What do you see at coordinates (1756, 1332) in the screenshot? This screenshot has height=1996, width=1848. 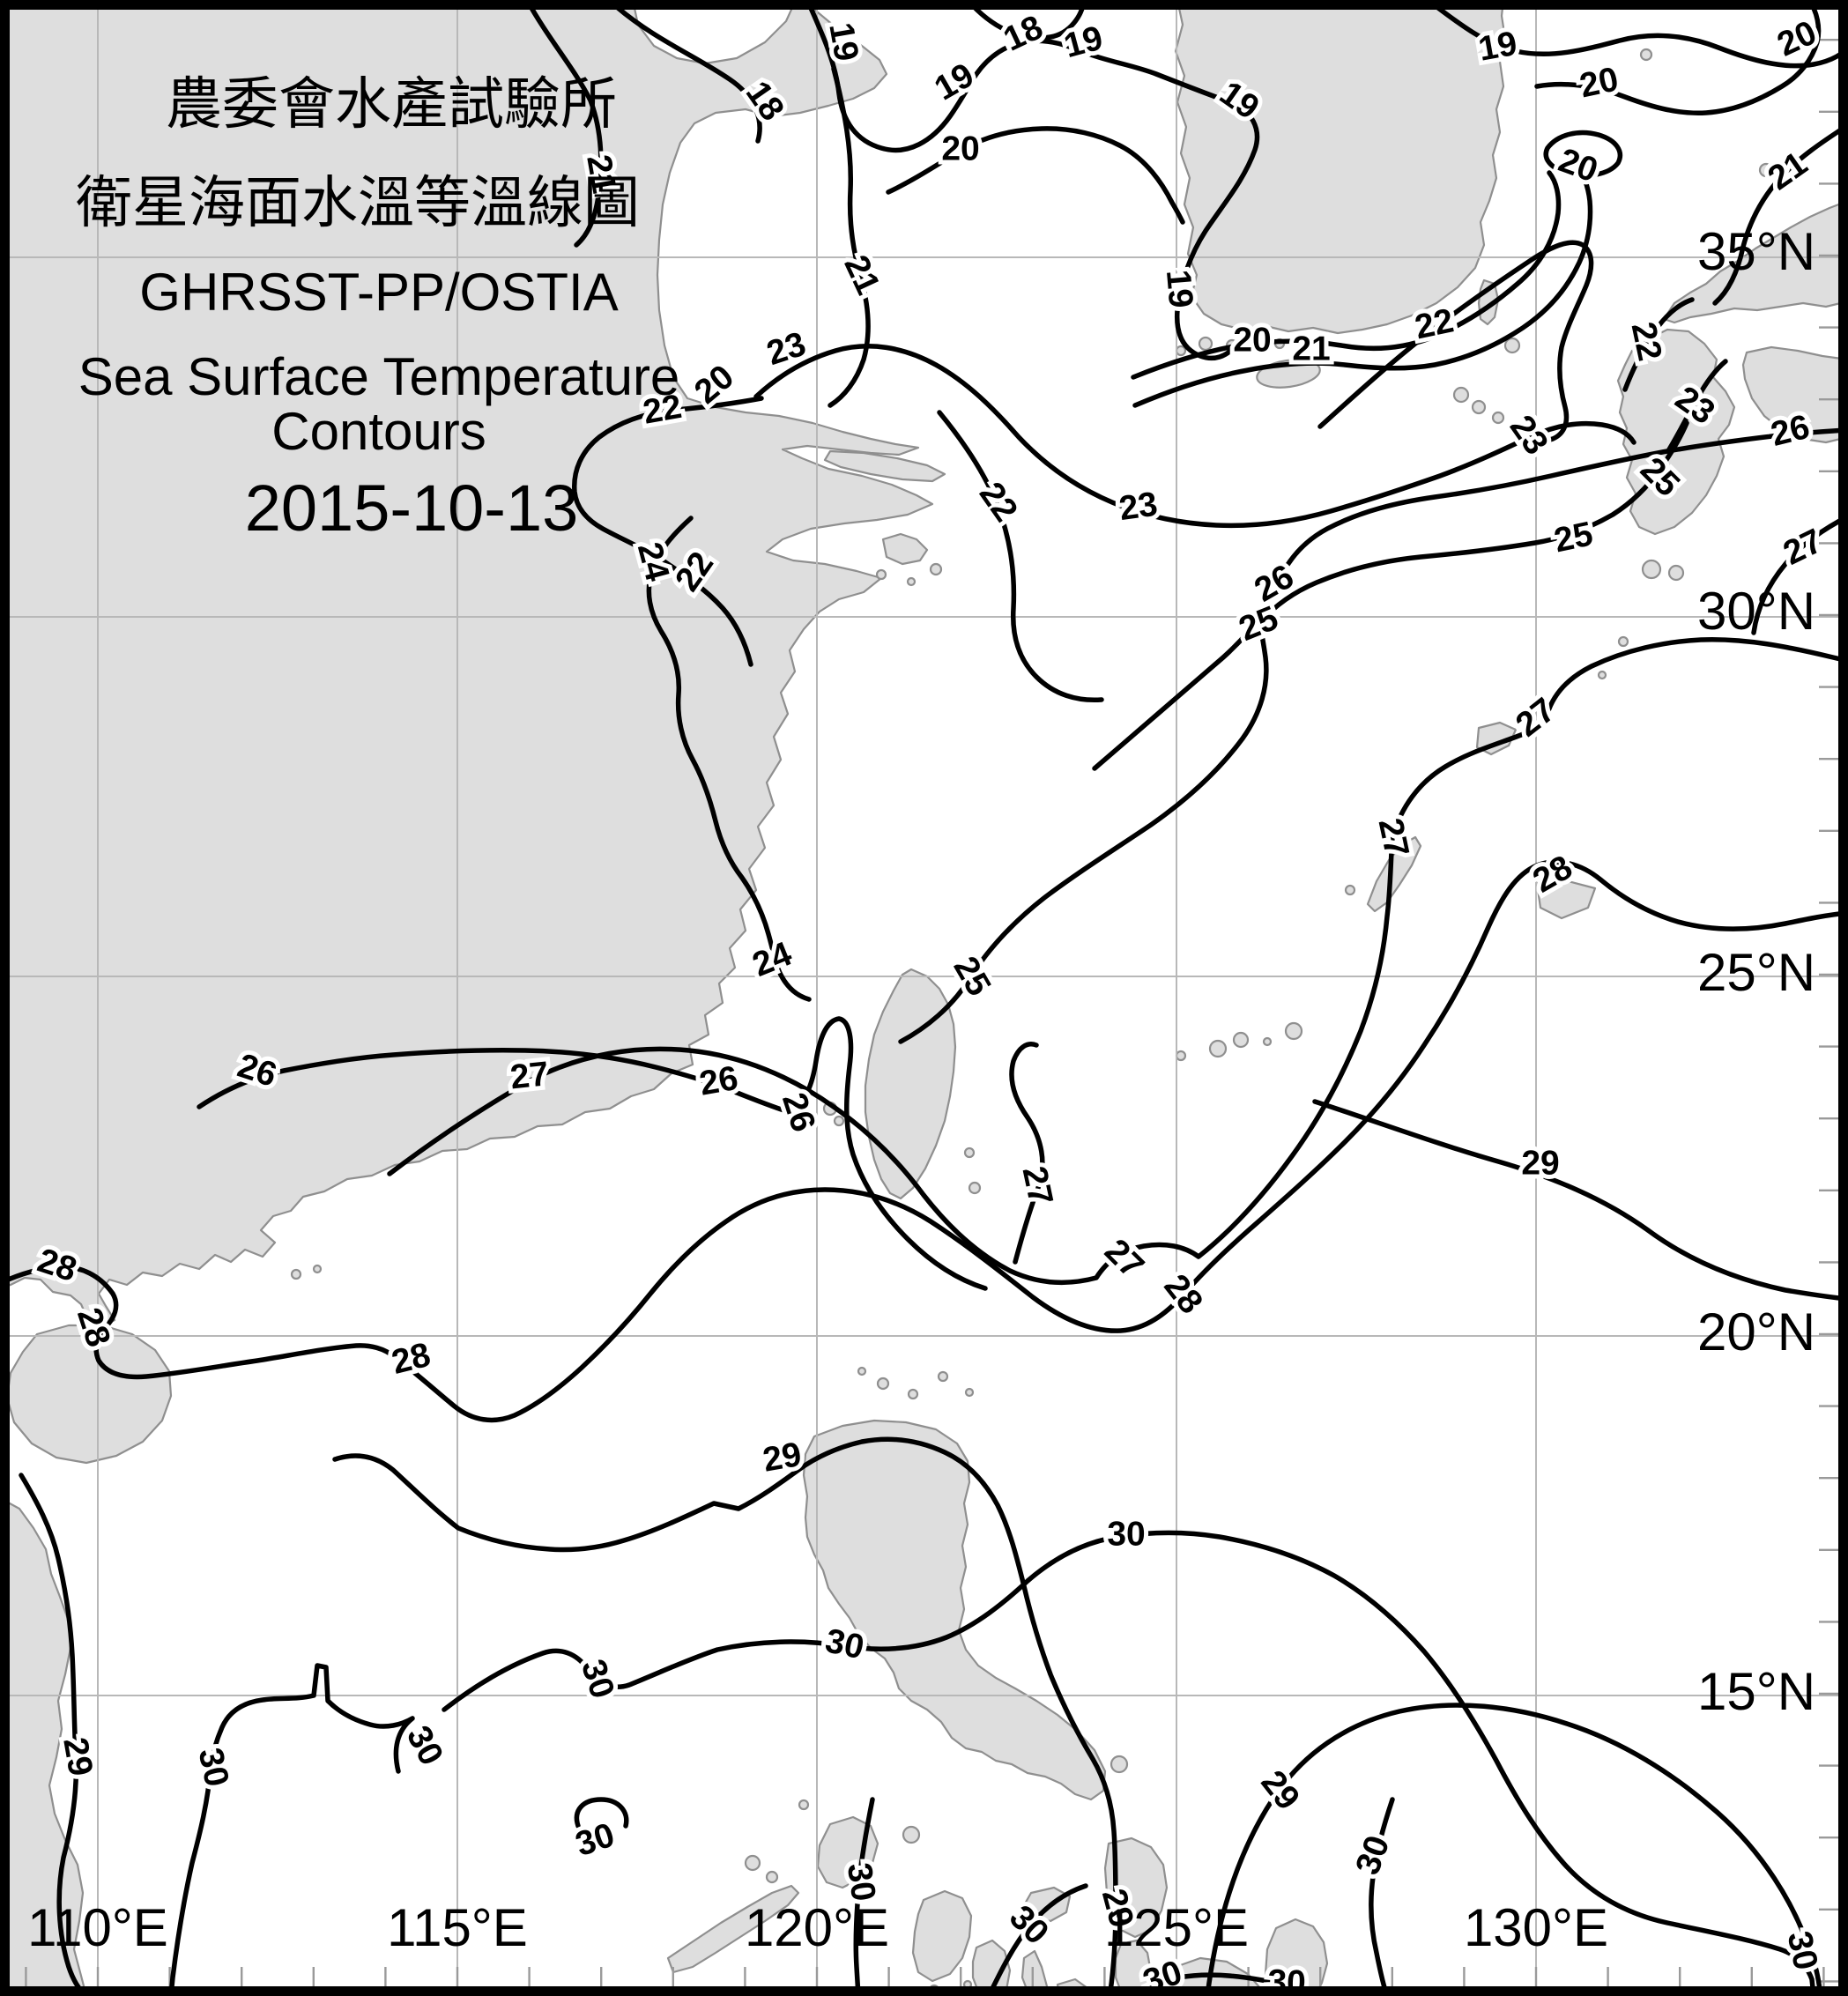 I see `latitude-label: 20°N` at bounding box center [1756, 1332].